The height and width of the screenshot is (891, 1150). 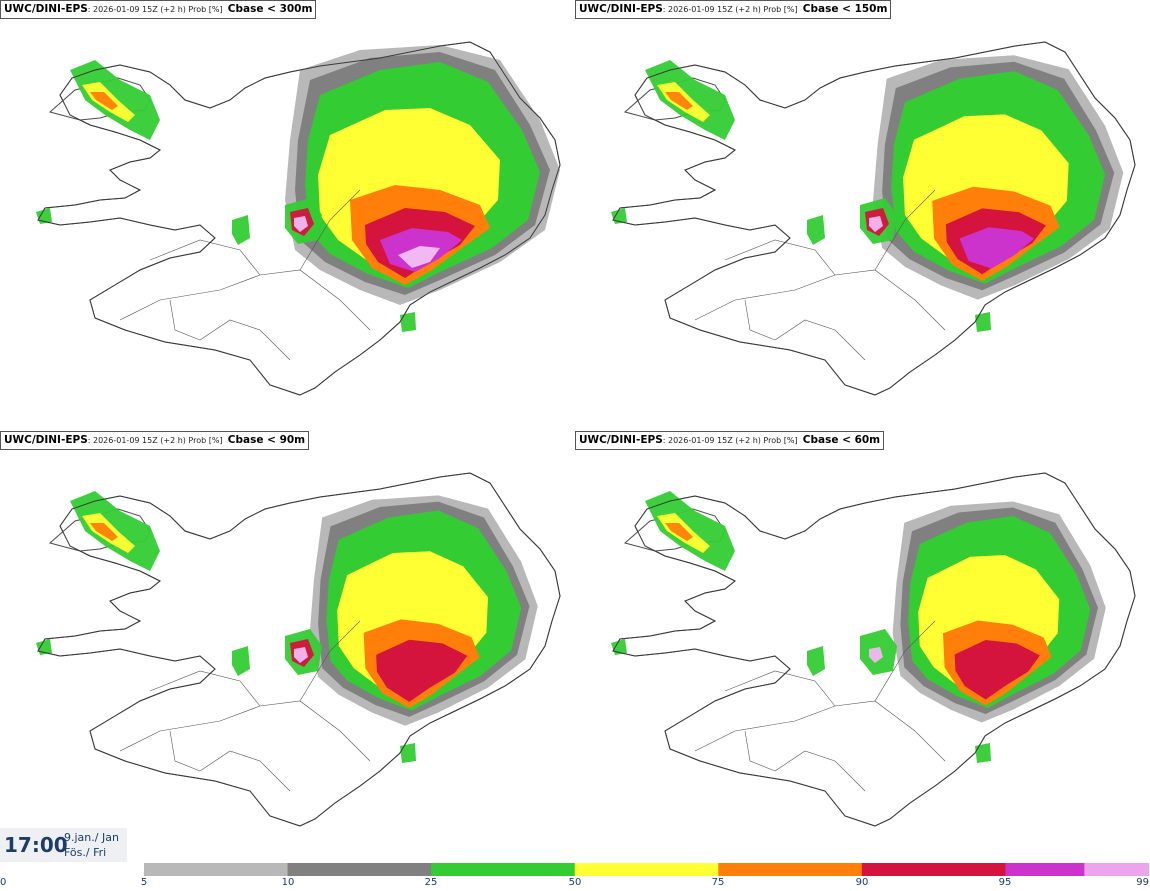 What do you see at coordinates (3, 882) in the screenshot?
I see `color-scale-tick-label: 0` at bounding box center [3, 882].